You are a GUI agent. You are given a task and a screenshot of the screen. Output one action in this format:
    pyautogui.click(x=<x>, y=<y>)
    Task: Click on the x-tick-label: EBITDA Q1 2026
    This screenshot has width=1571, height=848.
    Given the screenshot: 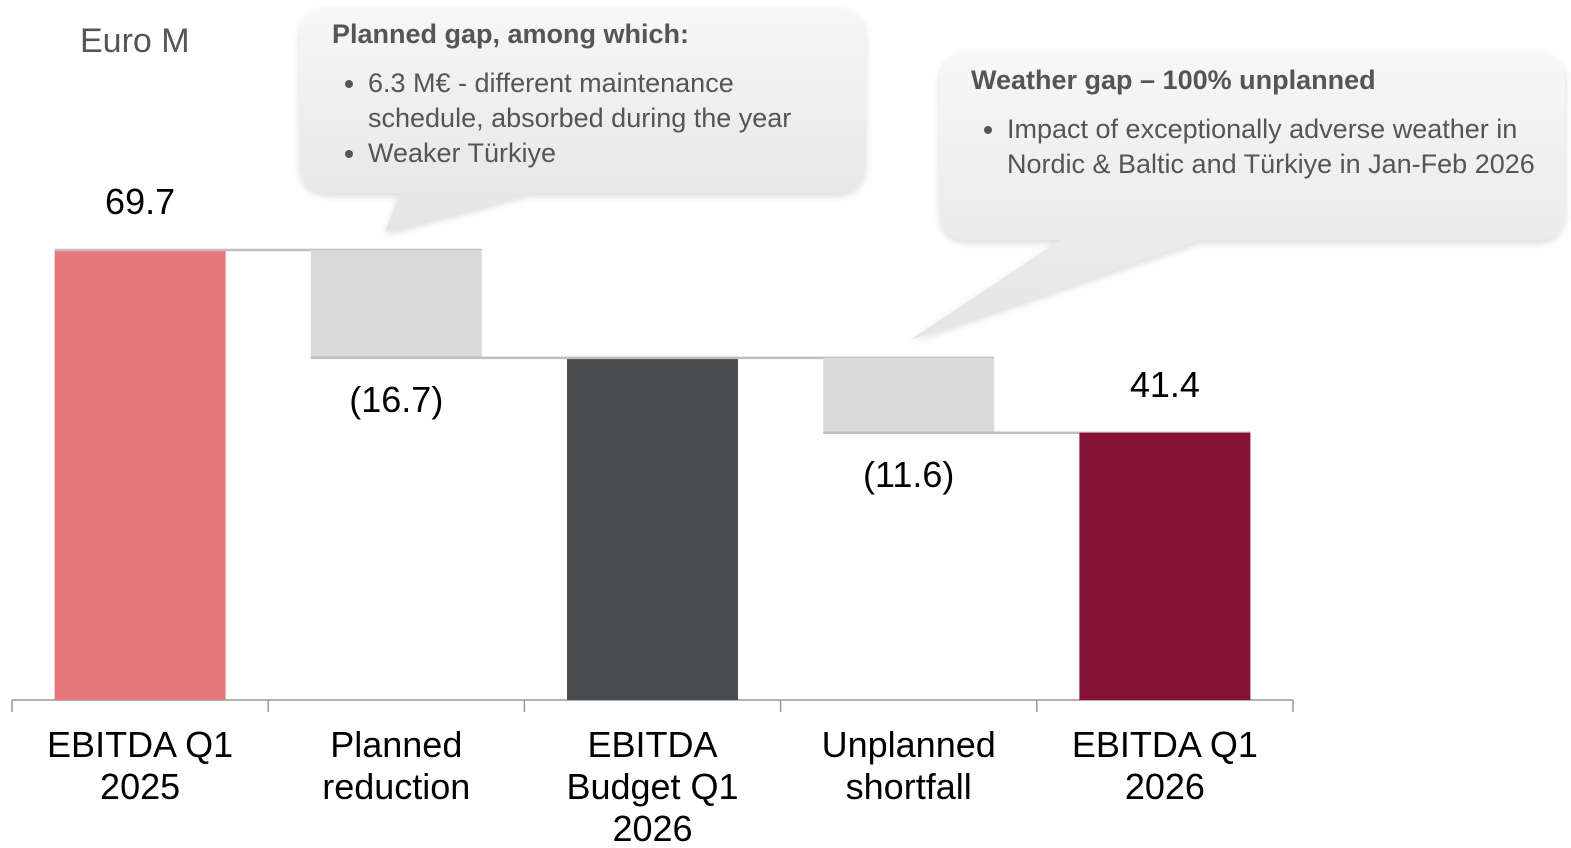 What is the action you would take?
    pyautogui.click(x=1164, y=765)
    